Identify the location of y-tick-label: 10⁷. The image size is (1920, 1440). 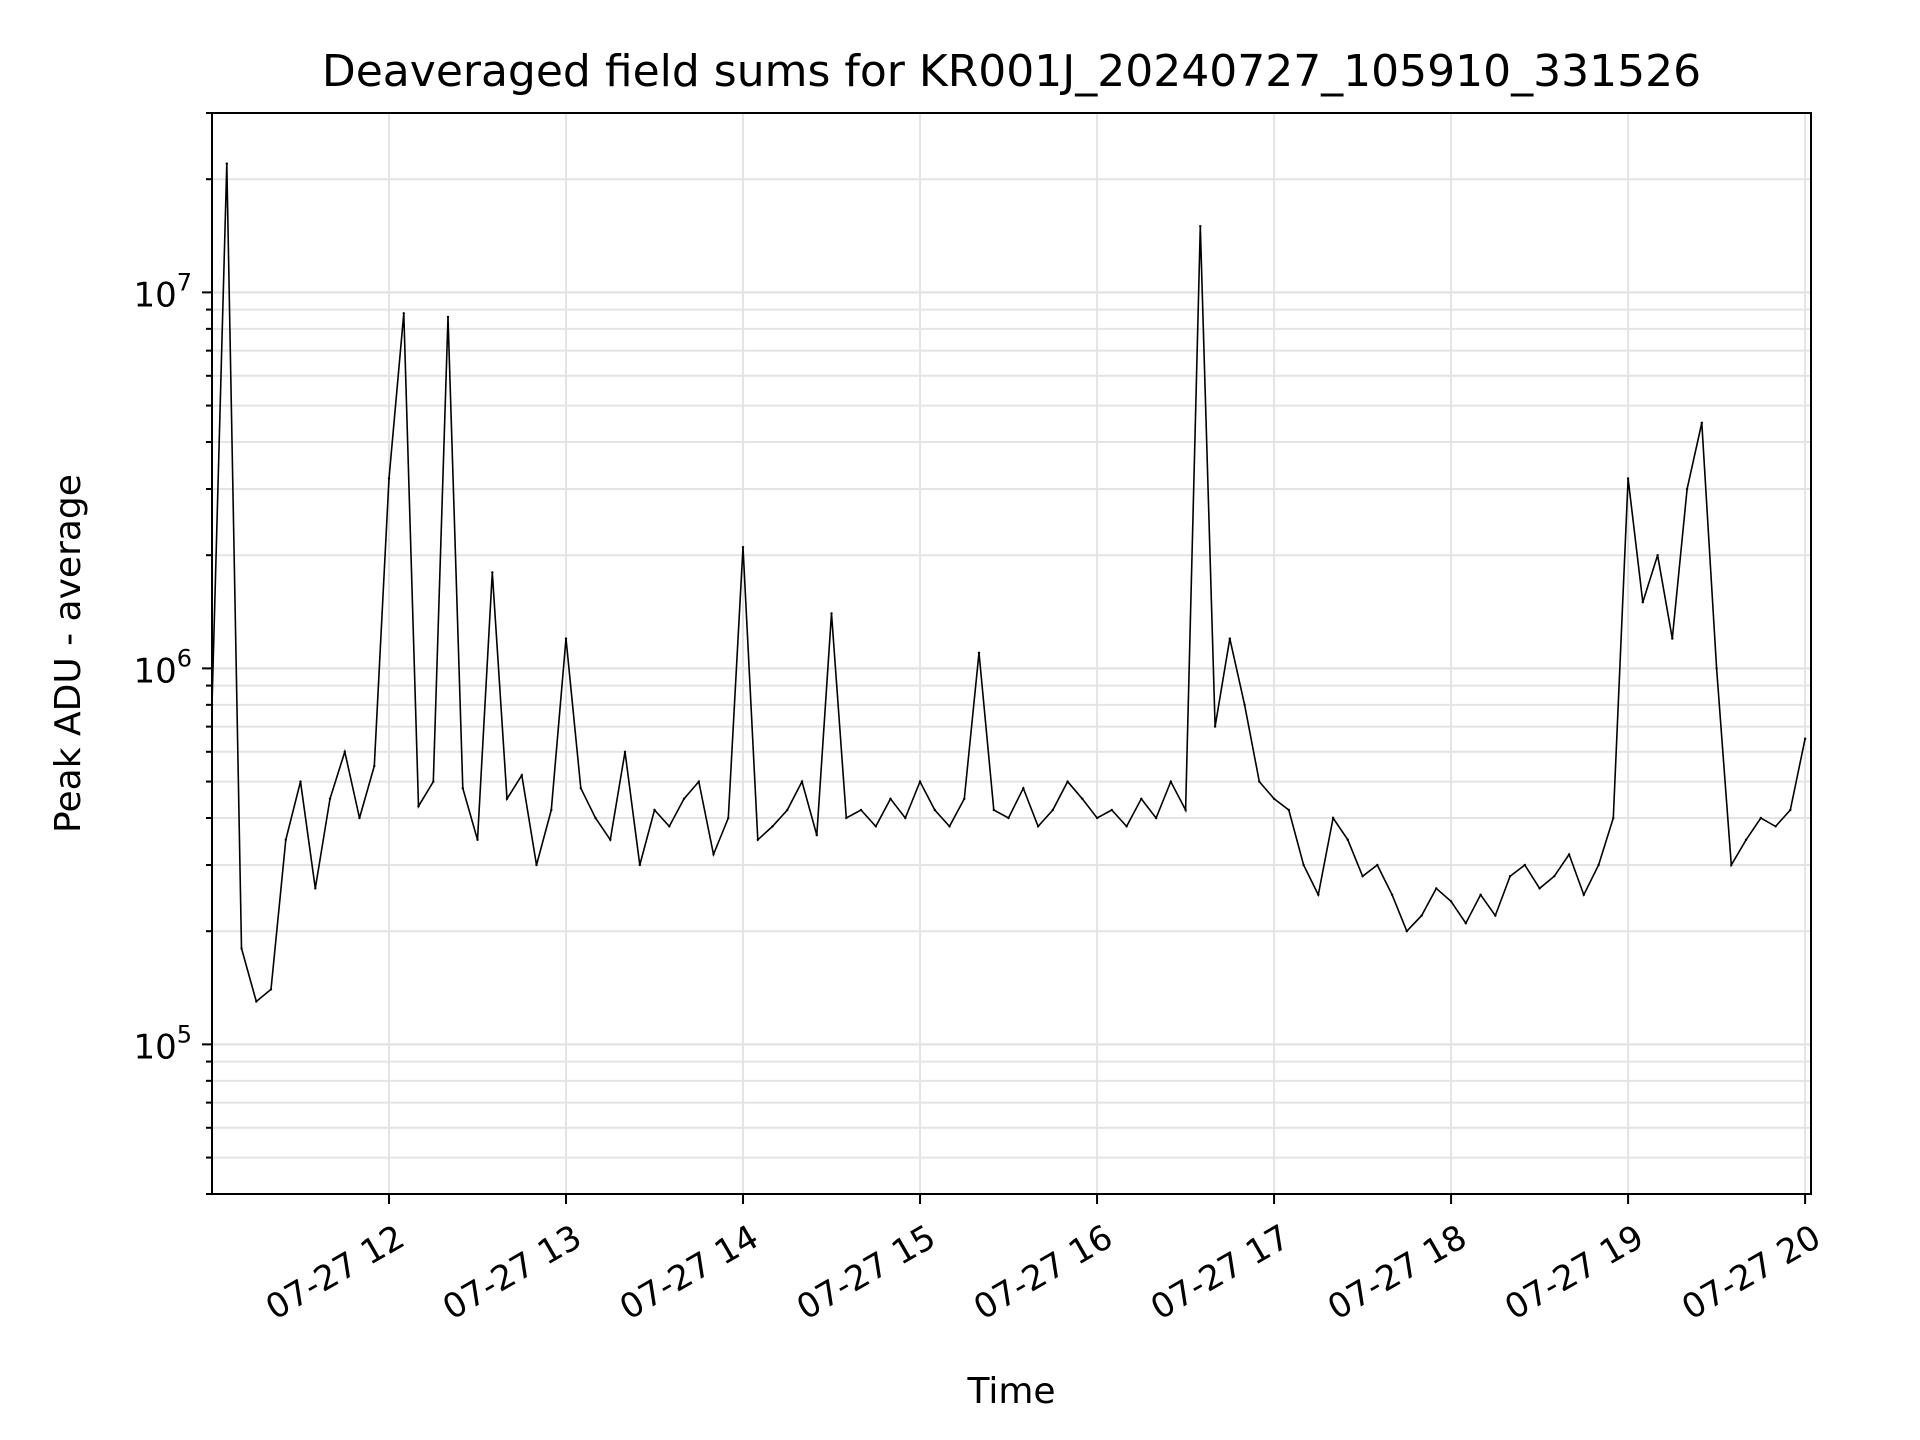
(162, 291).